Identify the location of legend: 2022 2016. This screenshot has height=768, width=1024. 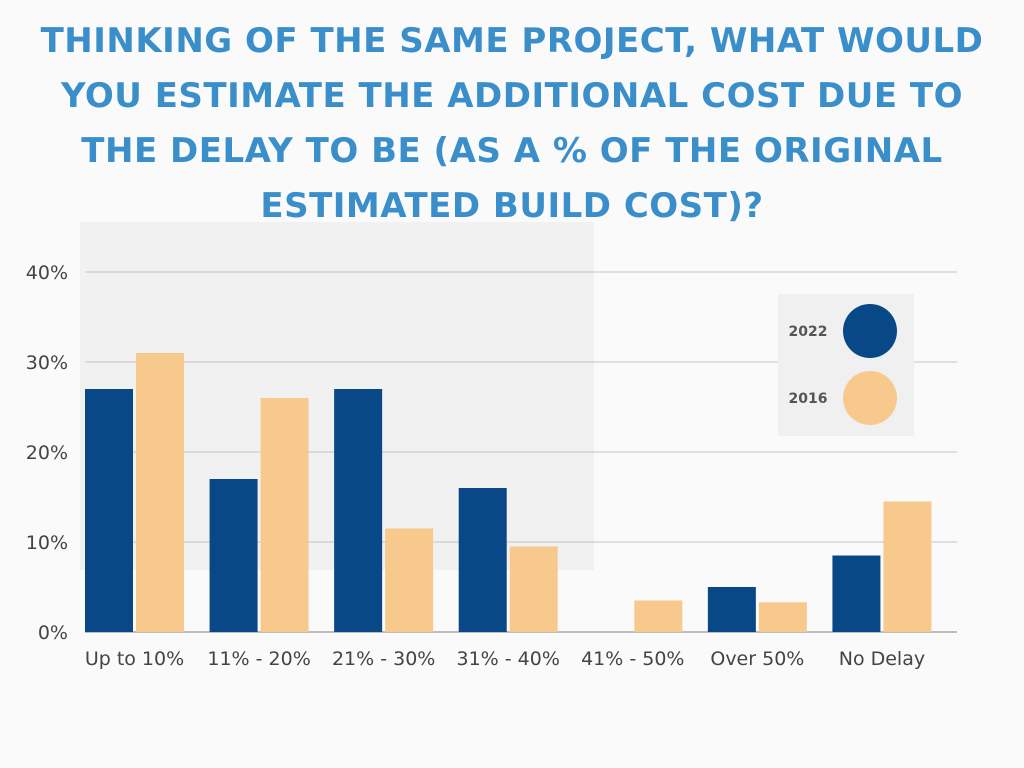
(846, 365).